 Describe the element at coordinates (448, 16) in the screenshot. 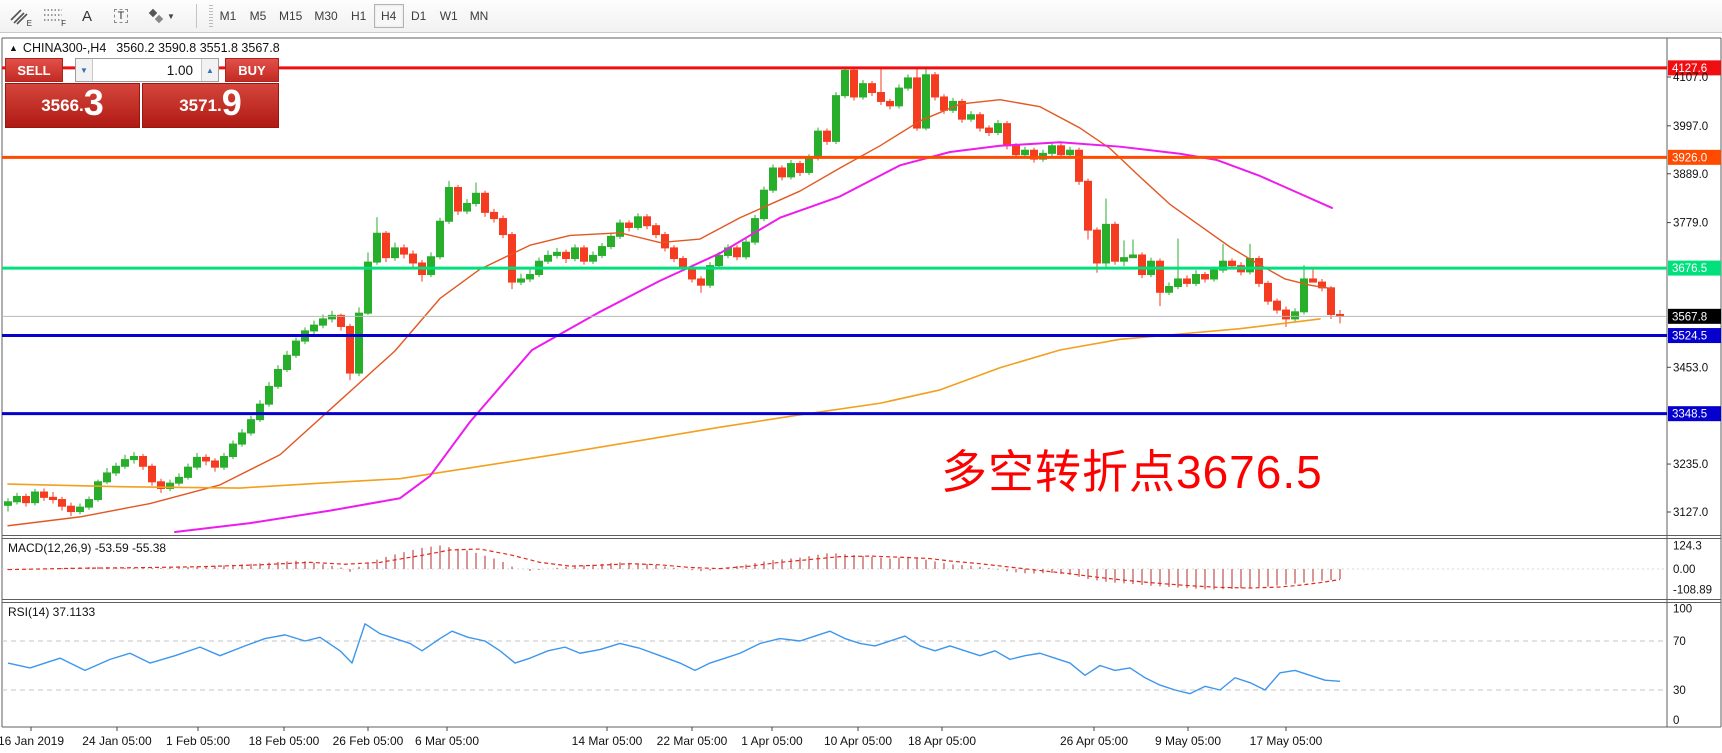

I see `timeframe-button-w1: W1` at that location.